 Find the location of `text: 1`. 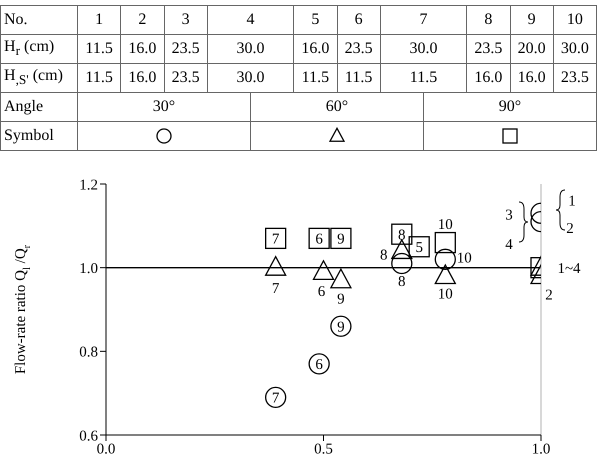

text: 1 is located at coordinates (99, 20).